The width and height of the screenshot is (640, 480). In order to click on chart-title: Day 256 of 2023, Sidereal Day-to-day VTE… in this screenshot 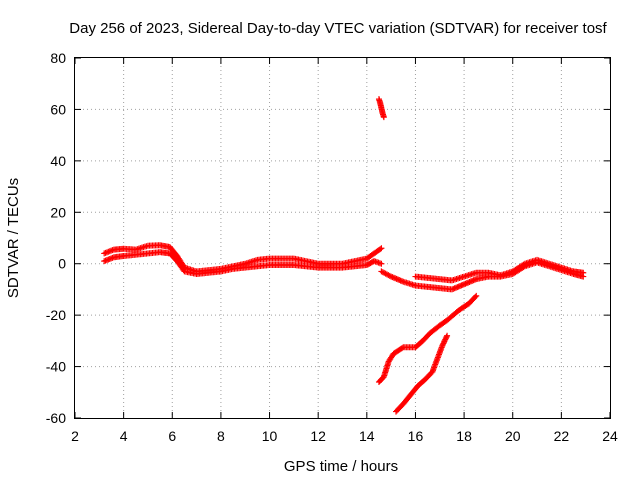, I will do `click(338, 28)`.